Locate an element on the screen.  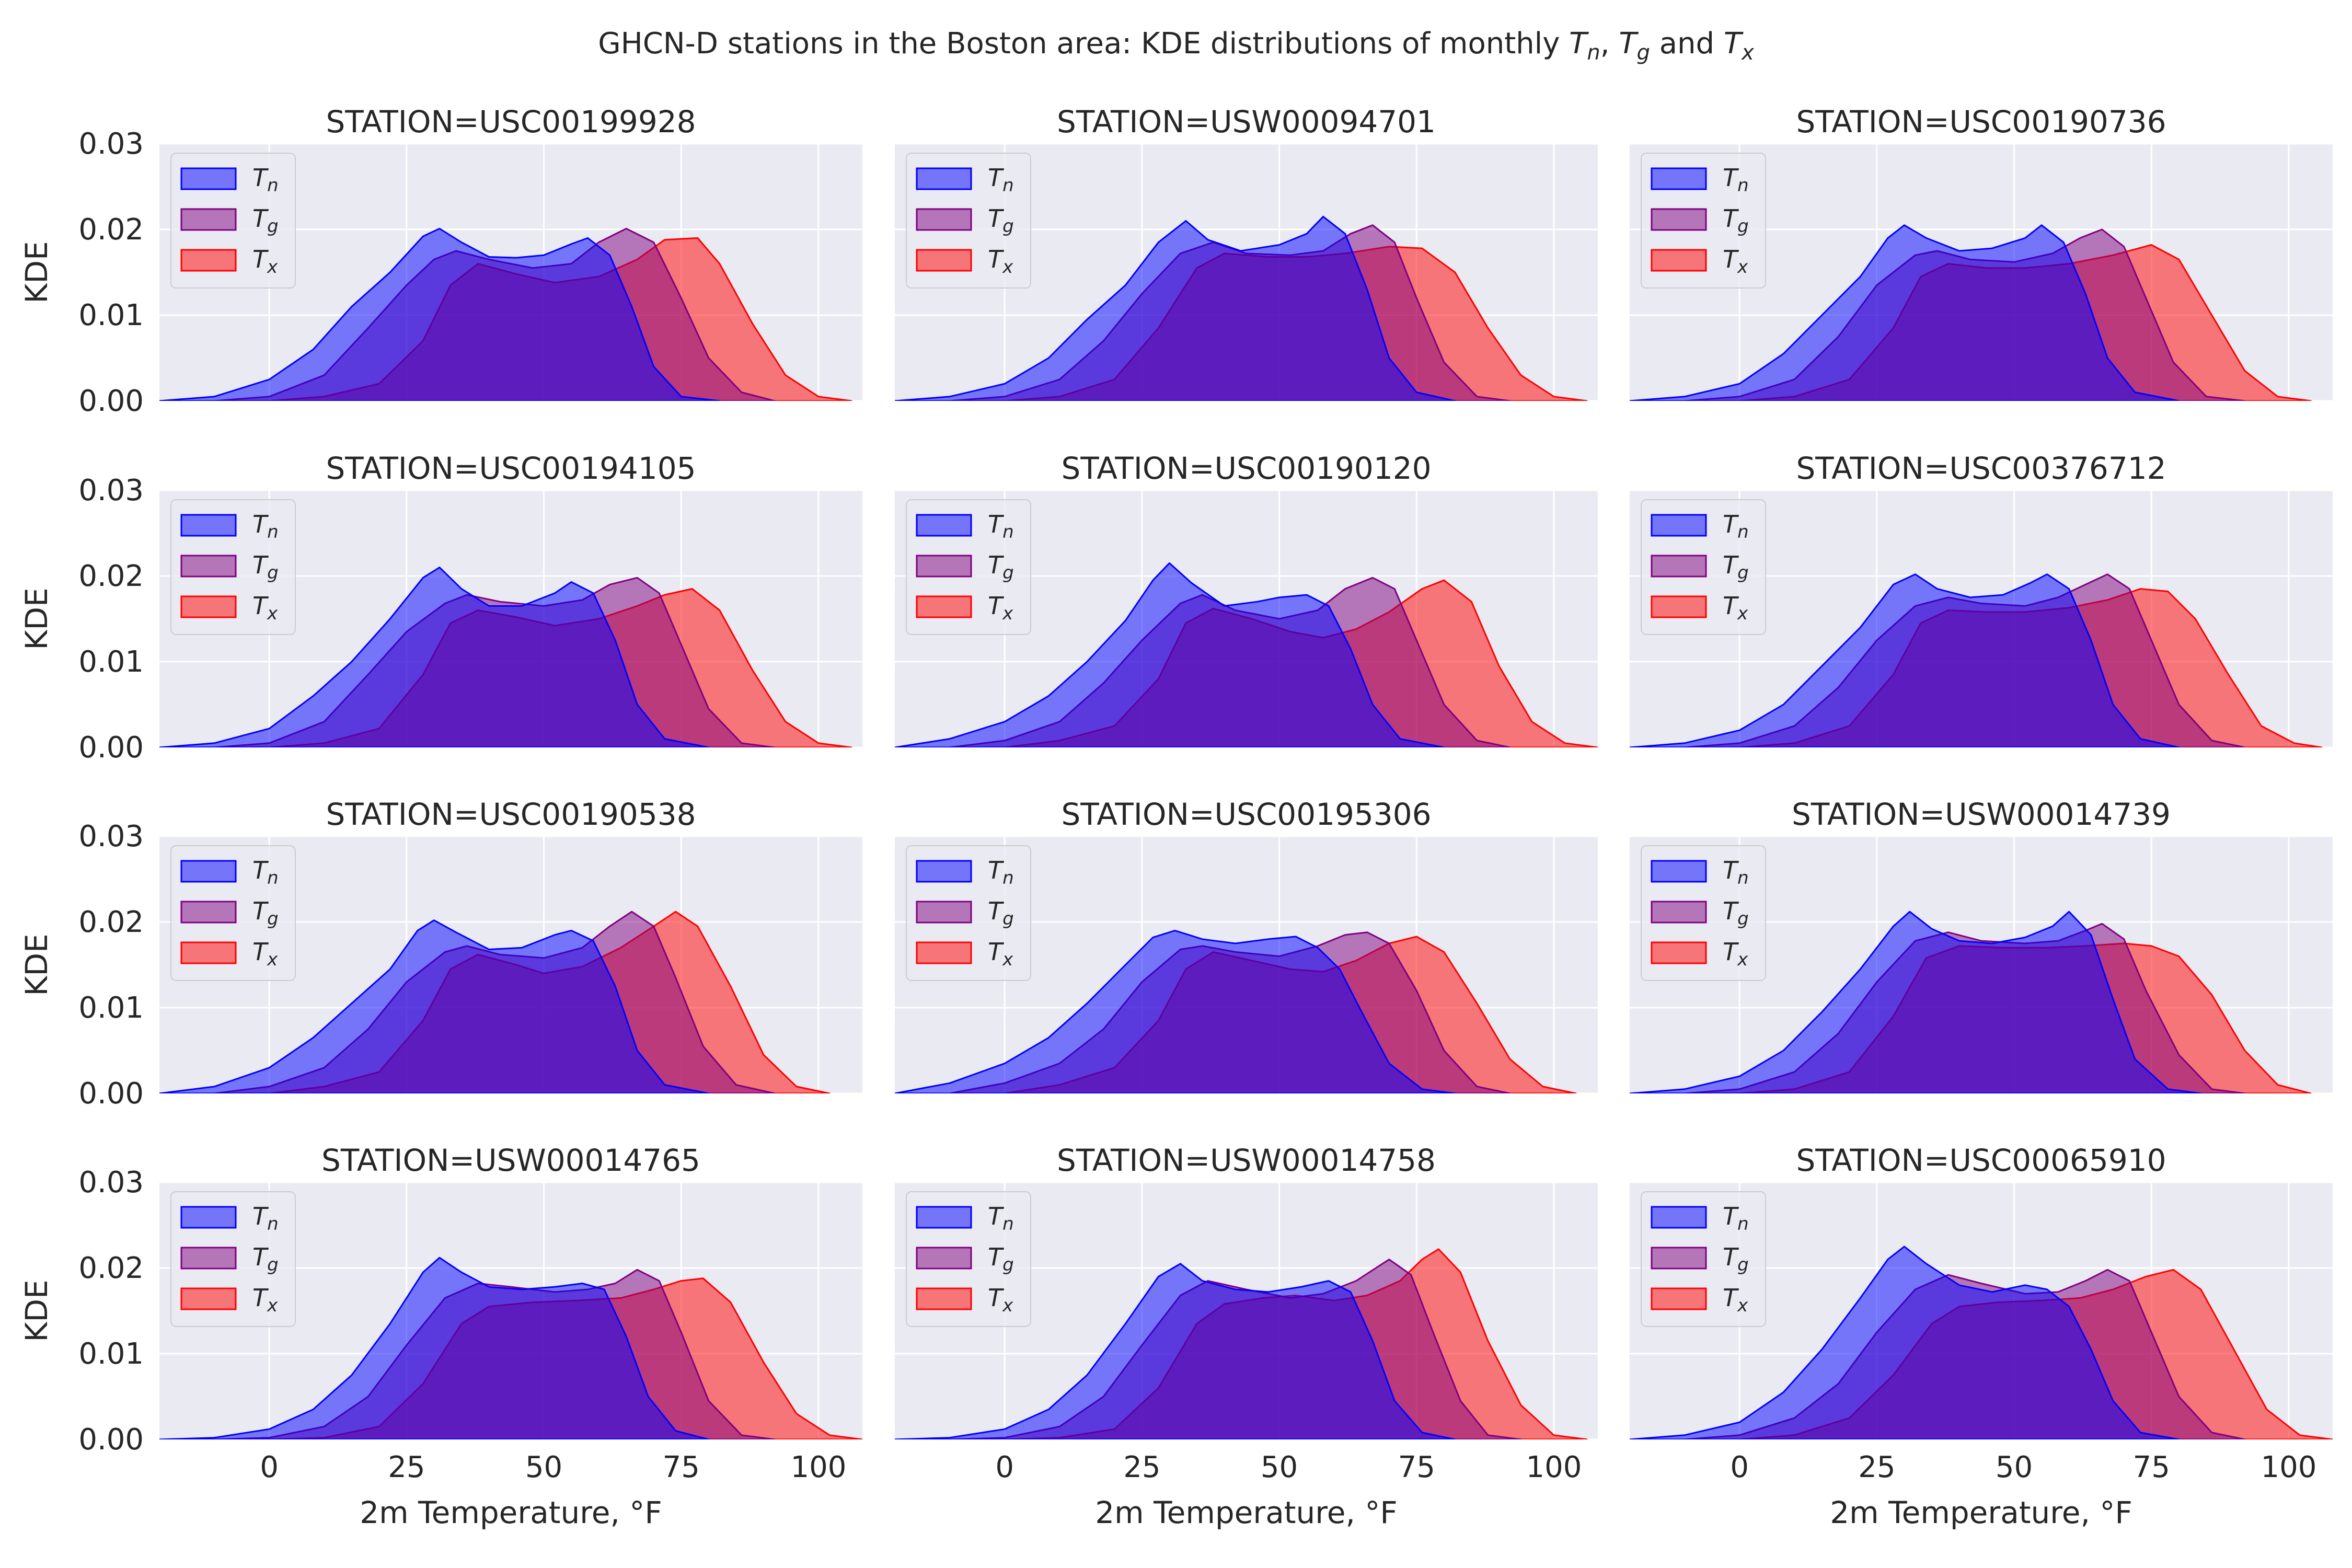
panel-title: STATION=USW00014739 is located at coordinates (1981, 814).